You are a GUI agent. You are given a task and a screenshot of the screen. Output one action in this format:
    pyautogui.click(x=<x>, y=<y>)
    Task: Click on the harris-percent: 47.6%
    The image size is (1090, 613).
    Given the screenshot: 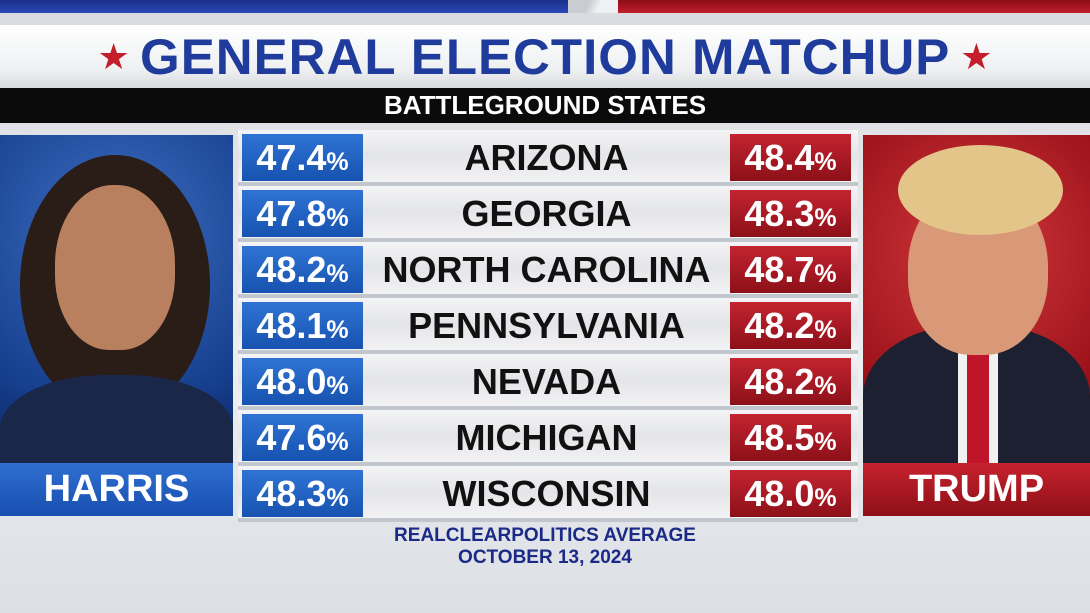 What is the action you would take?
    pyautogui.click(x=302, y=437)
    